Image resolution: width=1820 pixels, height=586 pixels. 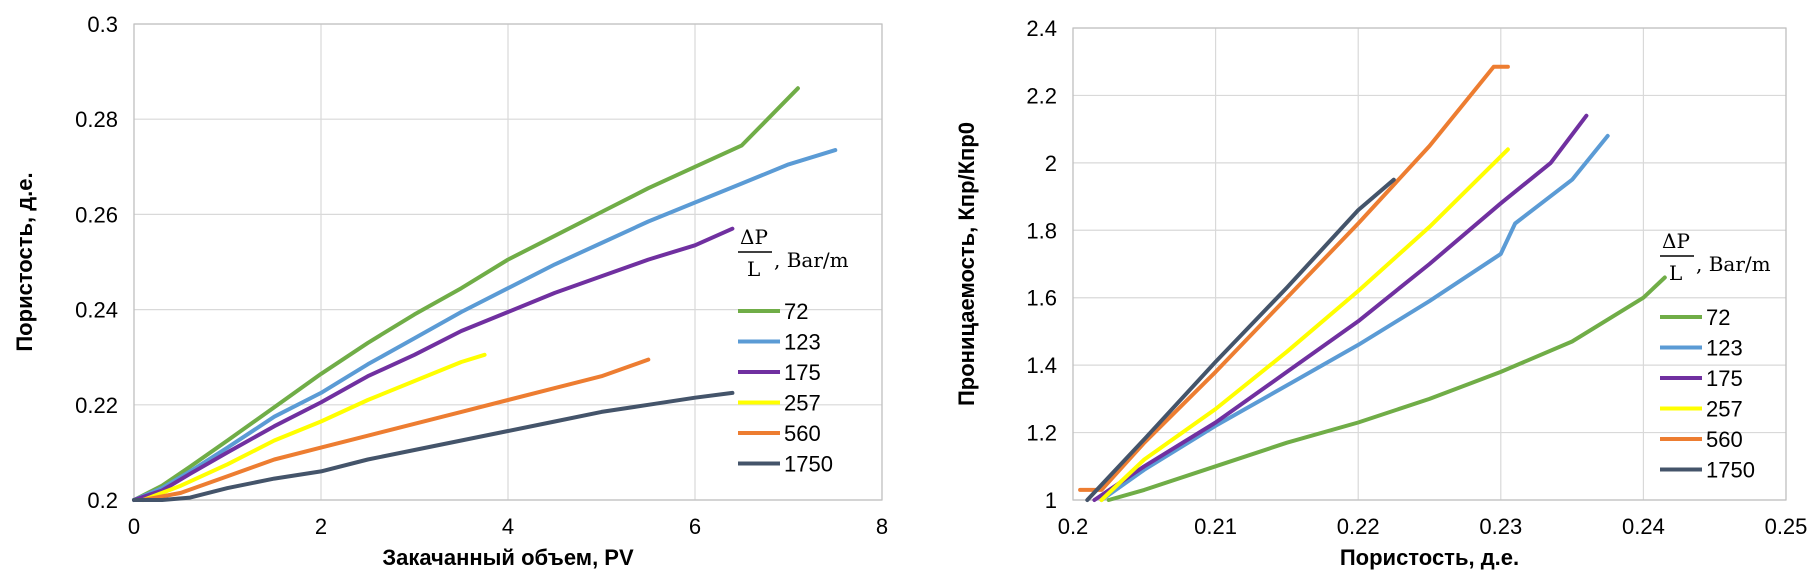 What do you see at coordinates (1051, 163) in the screenshot?
I see `y-tick-label: 2` at bounding box center [1051, 163].